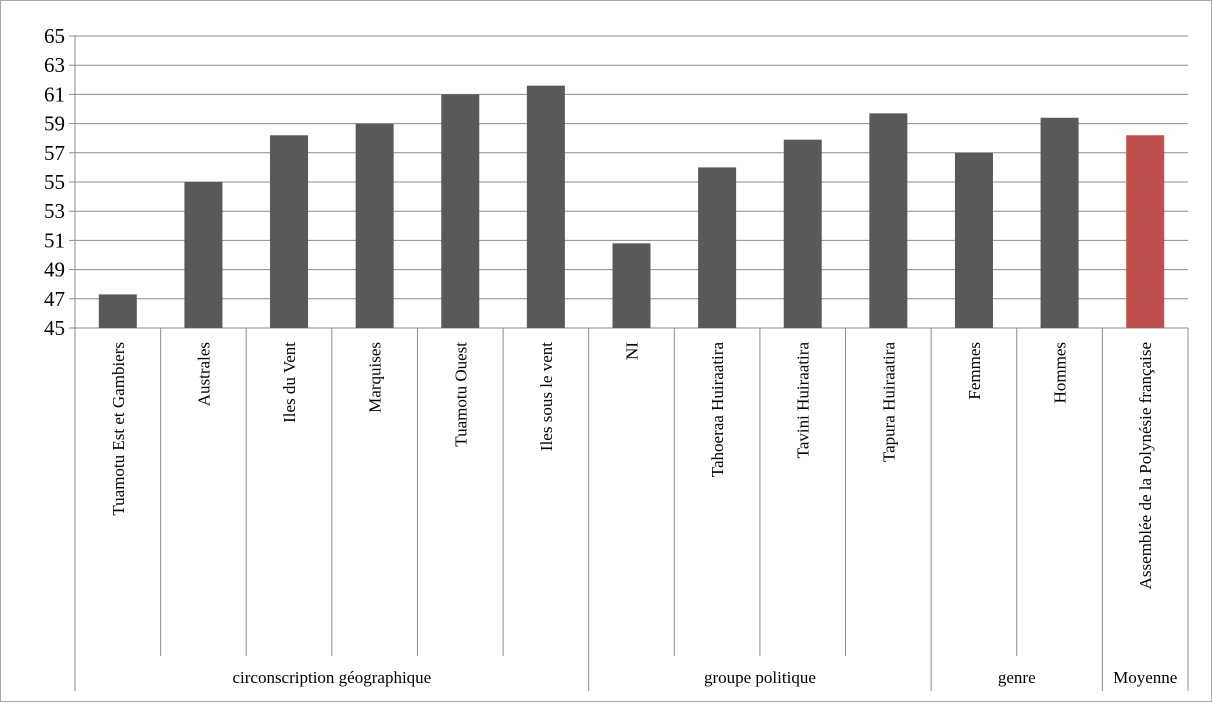  Describe the element at coordinates (54, 328) in the screenshot. I see `y-tick-label: 45` at that location.